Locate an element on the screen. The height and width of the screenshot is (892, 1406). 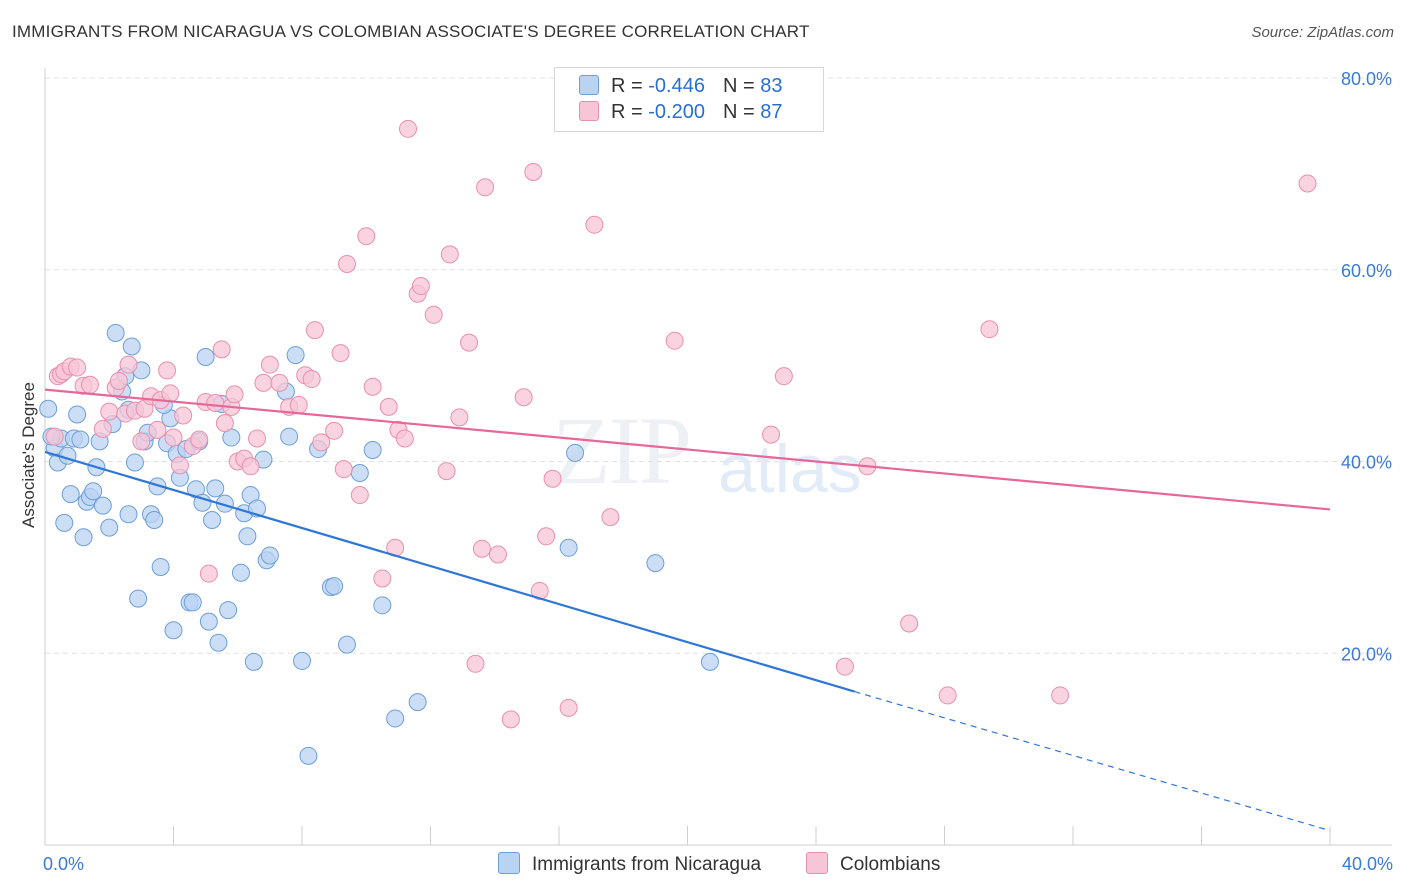
legend-r-value: -0.200 is located at coordinates (676, 112).